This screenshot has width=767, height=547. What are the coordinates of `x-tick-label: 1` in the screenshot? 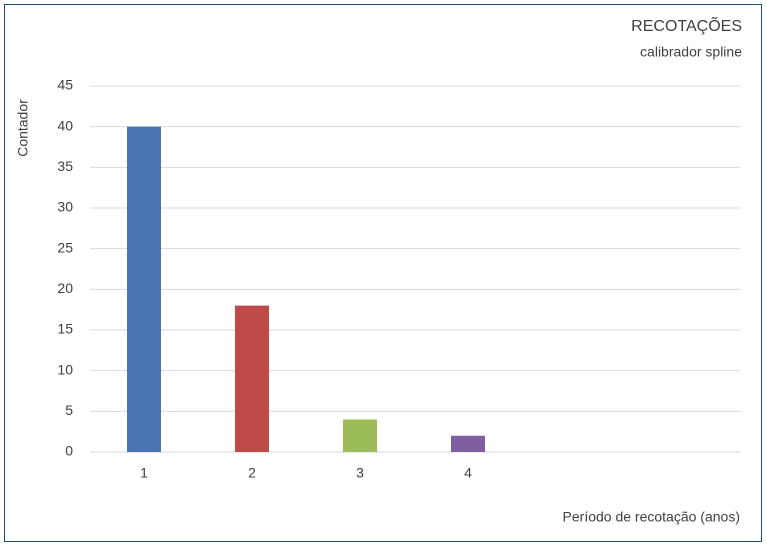 It's located at (144, 473).